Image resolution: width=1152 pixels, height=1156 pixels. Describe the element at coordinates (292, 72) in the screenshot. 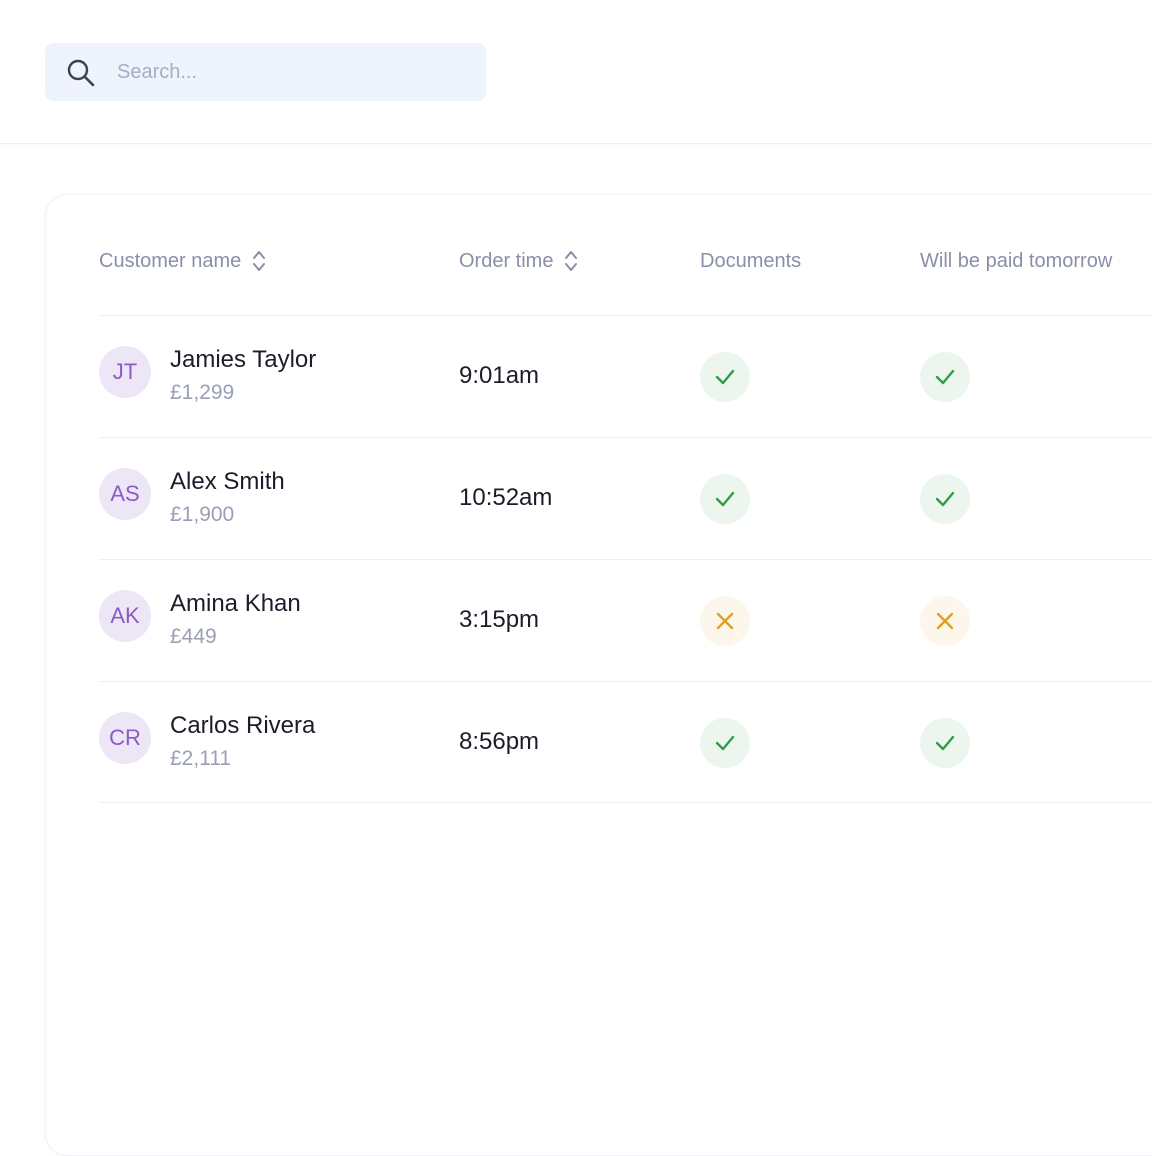

I see `search-input` at that location.